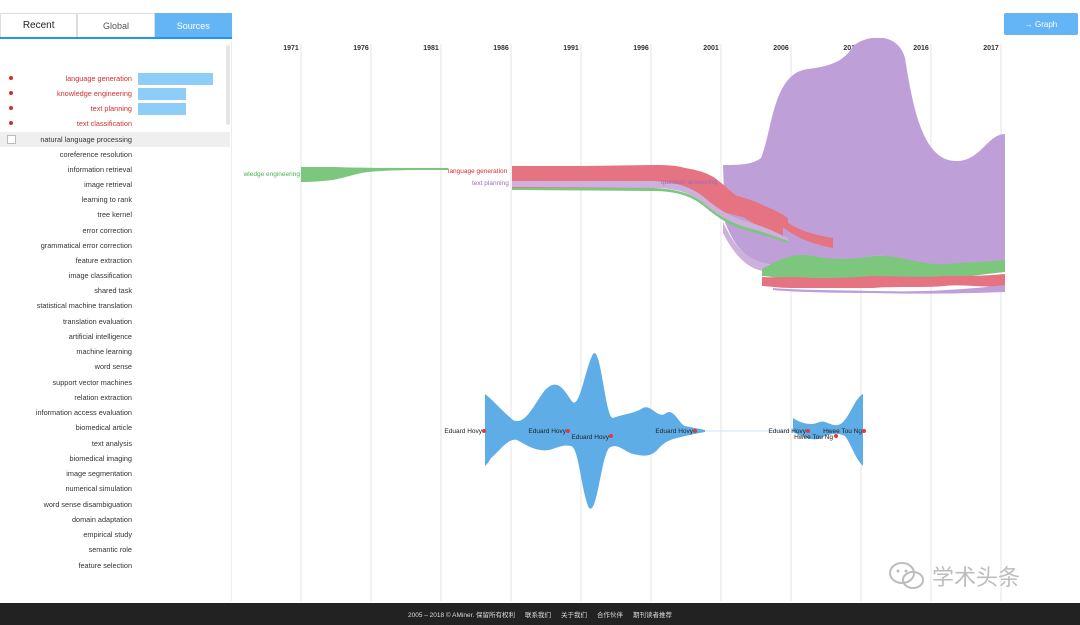 The height and width of the screenshot is (625, 1080). What do you see at coordinates (115, 230) in the screenshot?
I see `topic-item: error correction` at bounding box center [115, 230].